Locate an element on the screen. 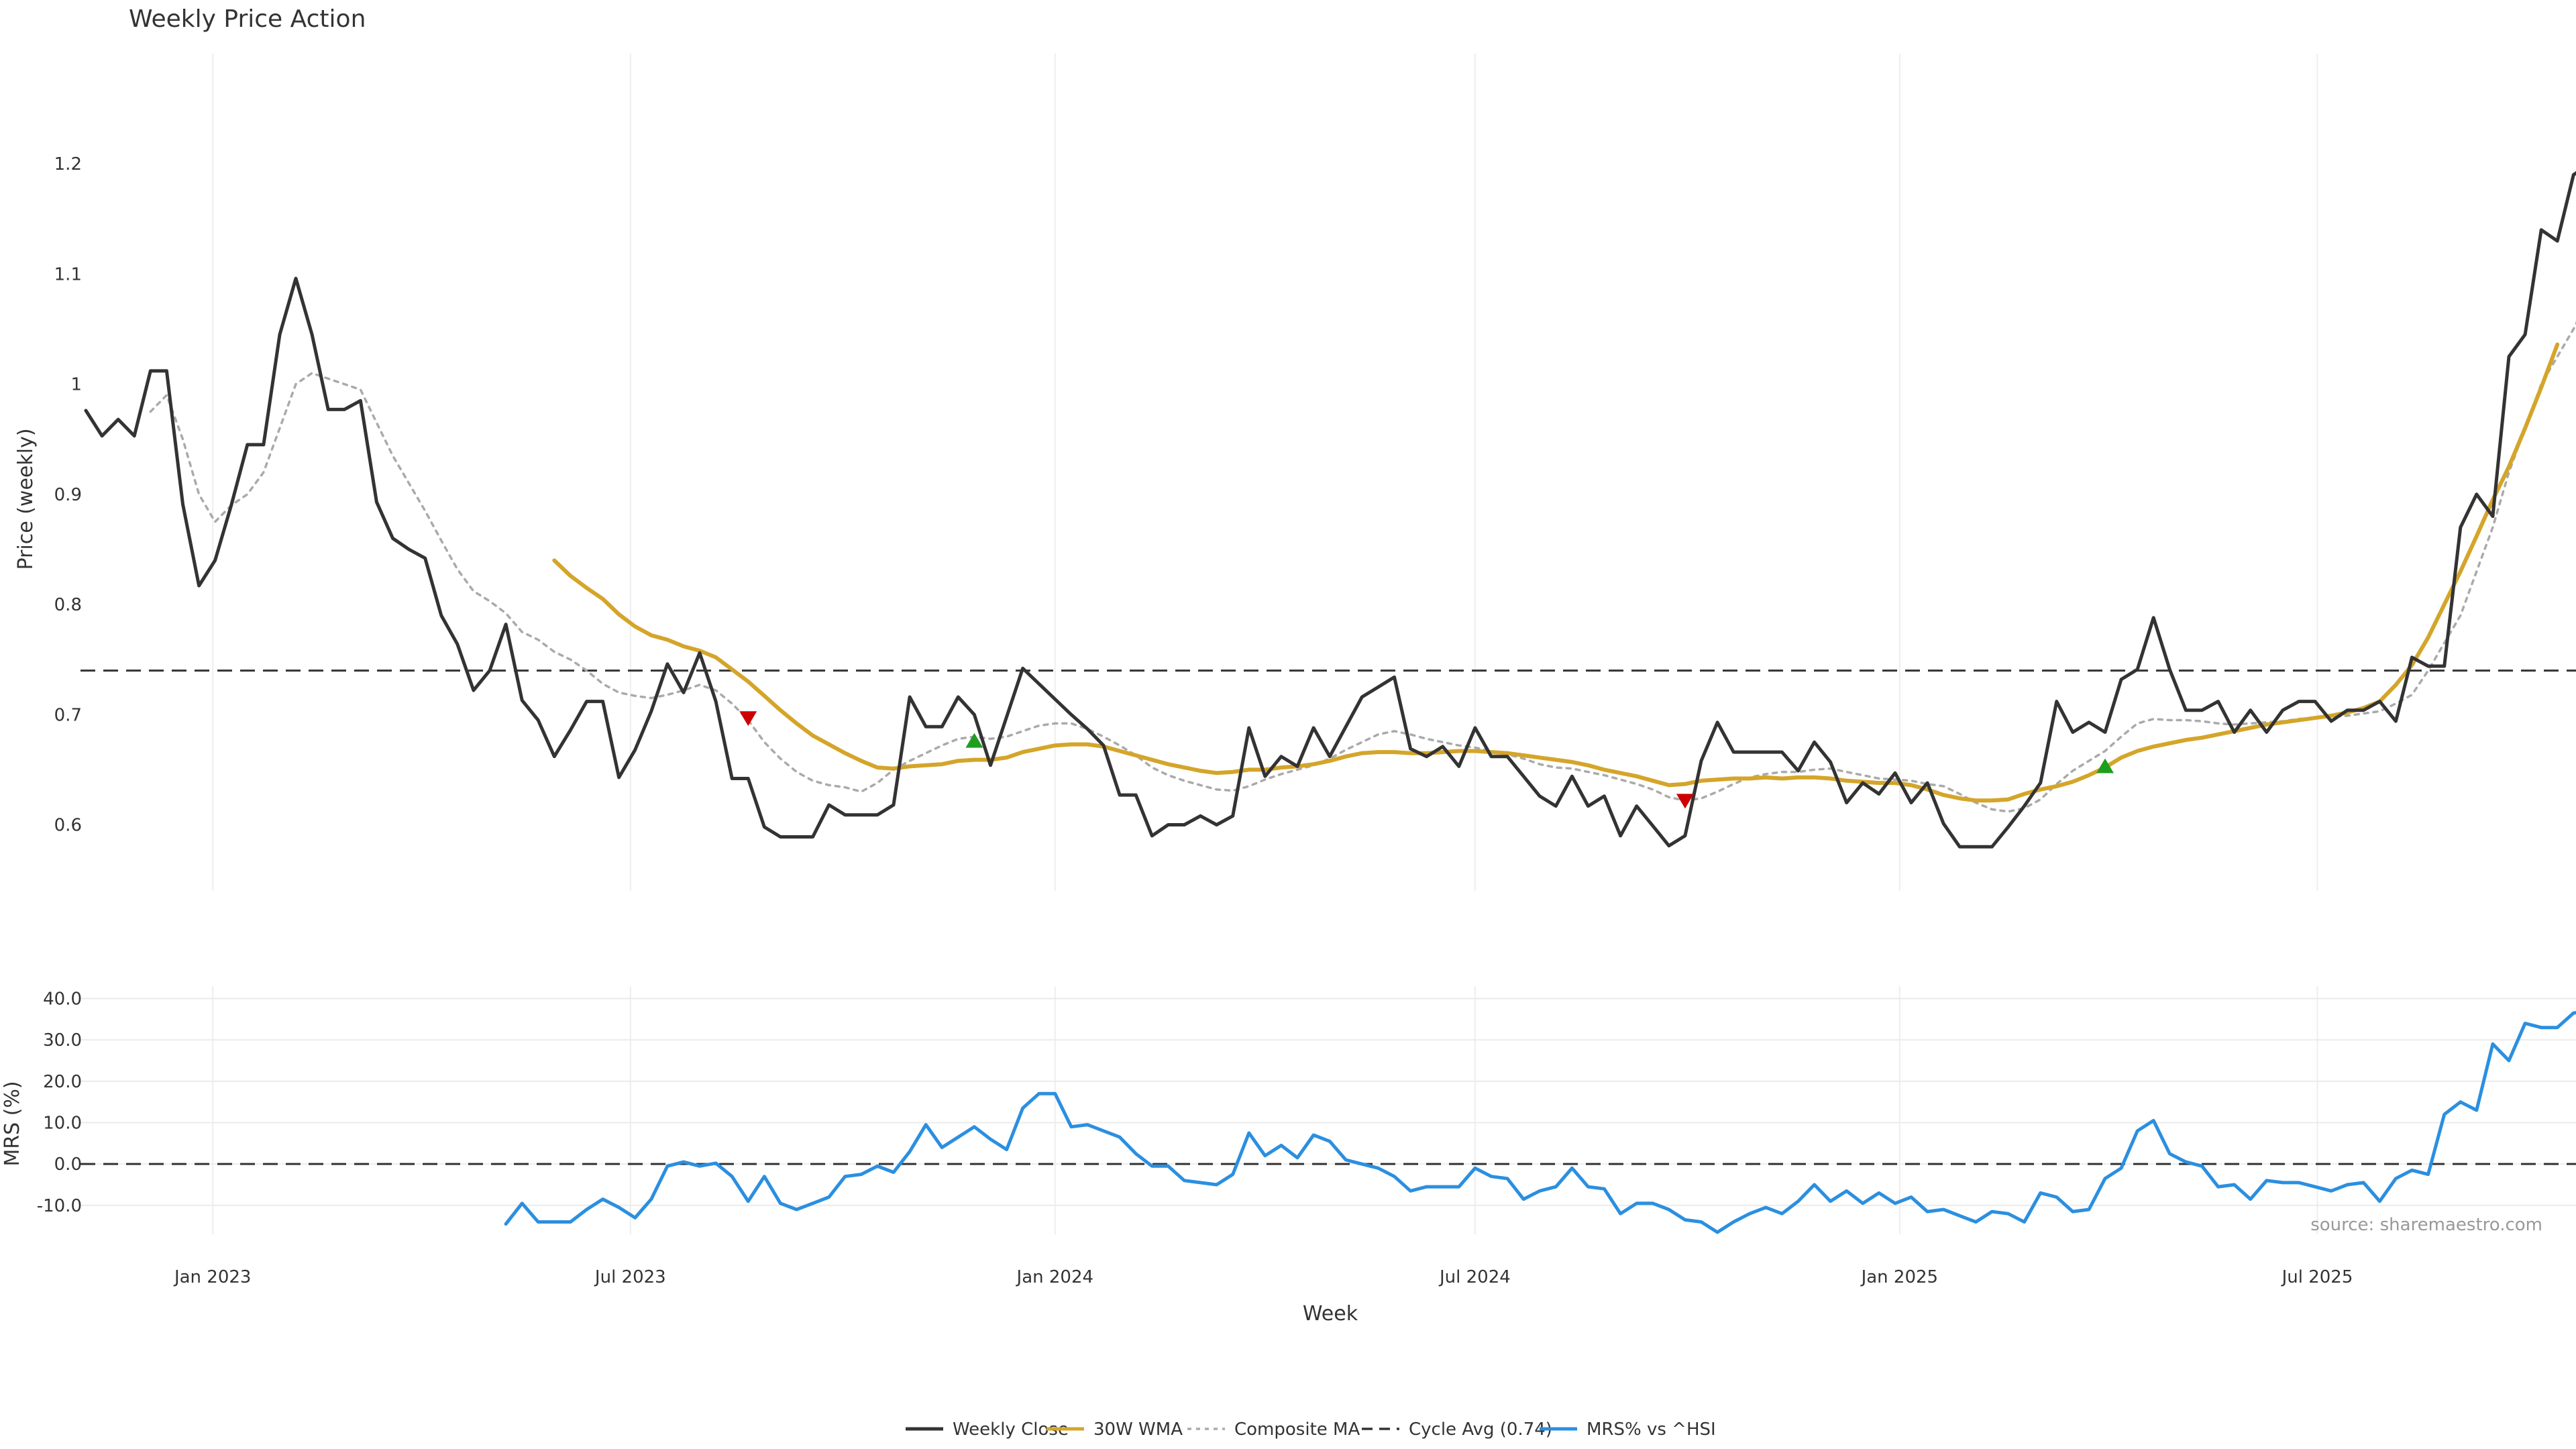 The width and height of the screenshot is (2576, 1449). y-tick-label: 20.0 is located at coordinates (62, 1082).